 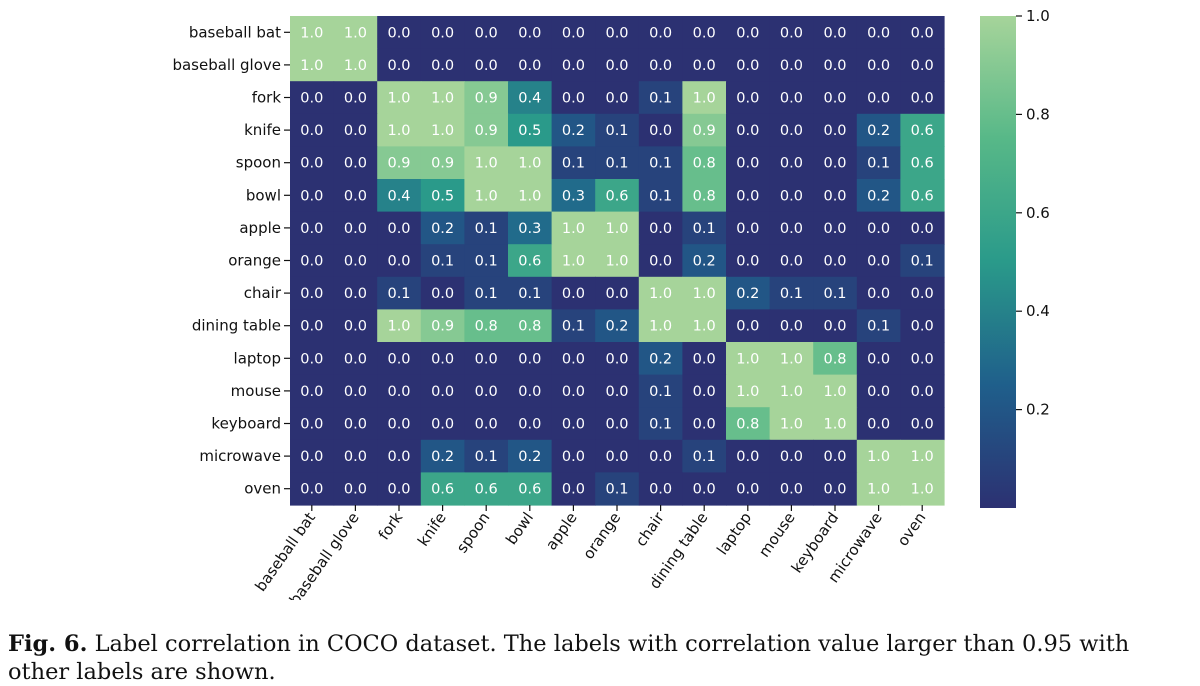 I want to click on cell-value-label: 0.6, so click(x=486, y=490).